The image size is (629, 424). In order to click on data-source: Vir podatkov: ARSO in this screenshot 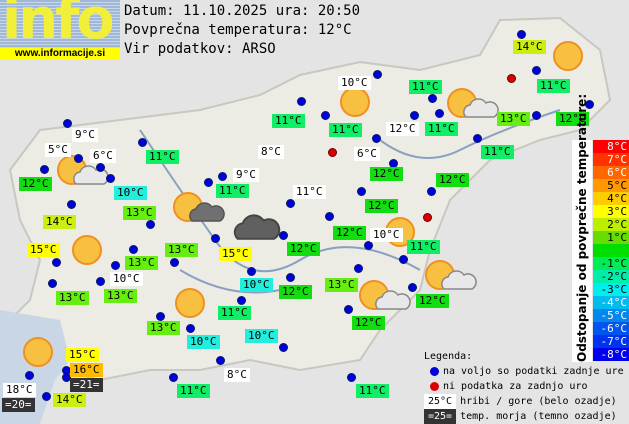, I will do `click(200, 49)`.